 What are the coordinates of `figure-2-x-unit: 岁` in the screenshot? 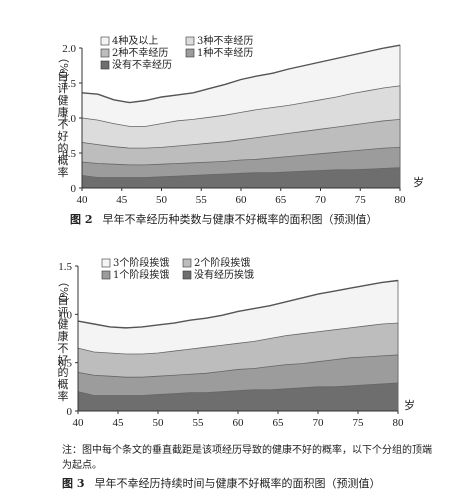 It's located at (418, 182).